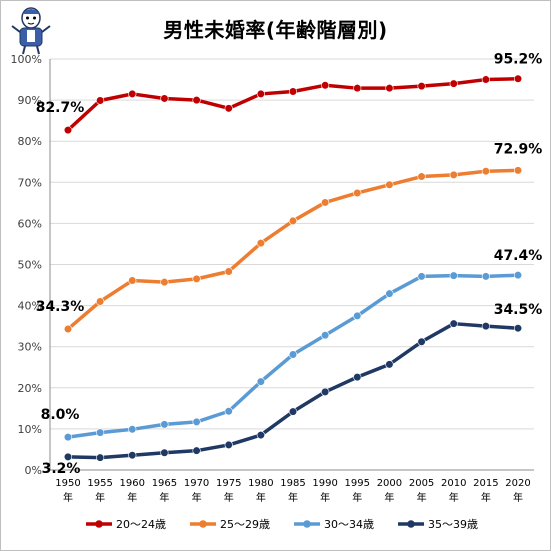  Describe the element at coordinates (132, 483) in the screenshot. I see `x-tick-label: 1960` at that location.